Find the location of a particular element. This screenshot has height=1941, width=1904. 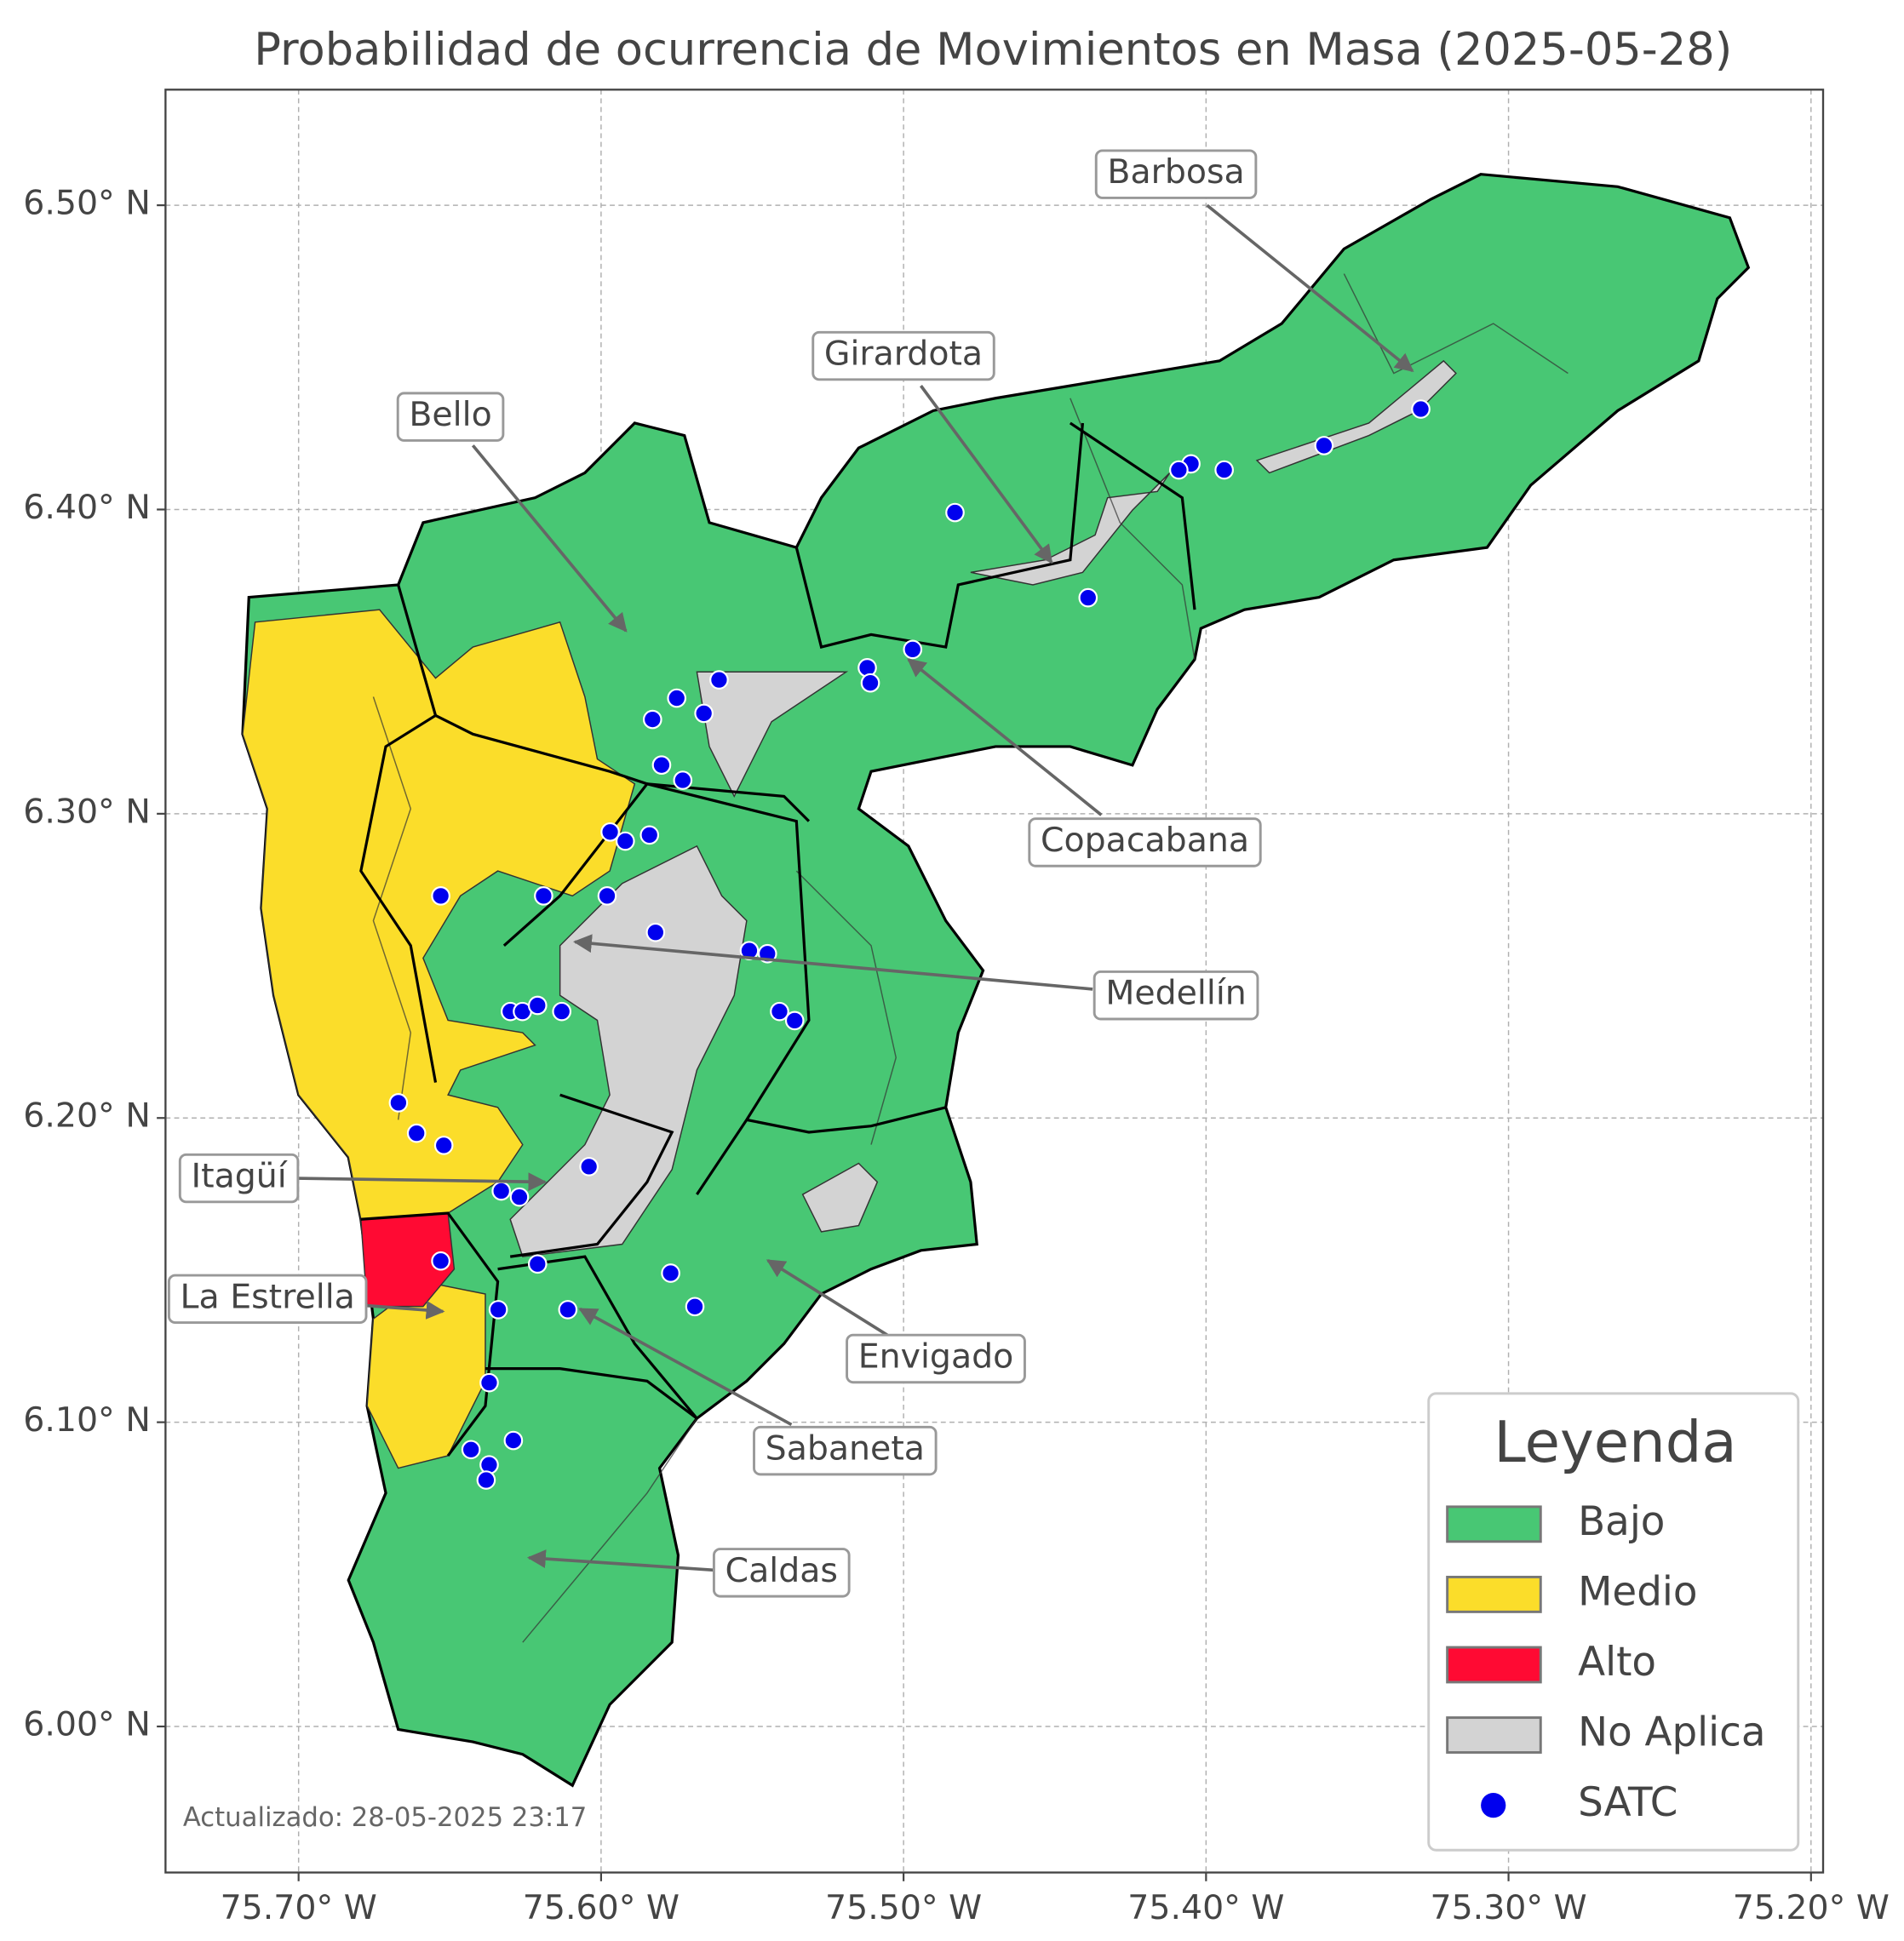

urban-bello is located at coordinates (772, 735).